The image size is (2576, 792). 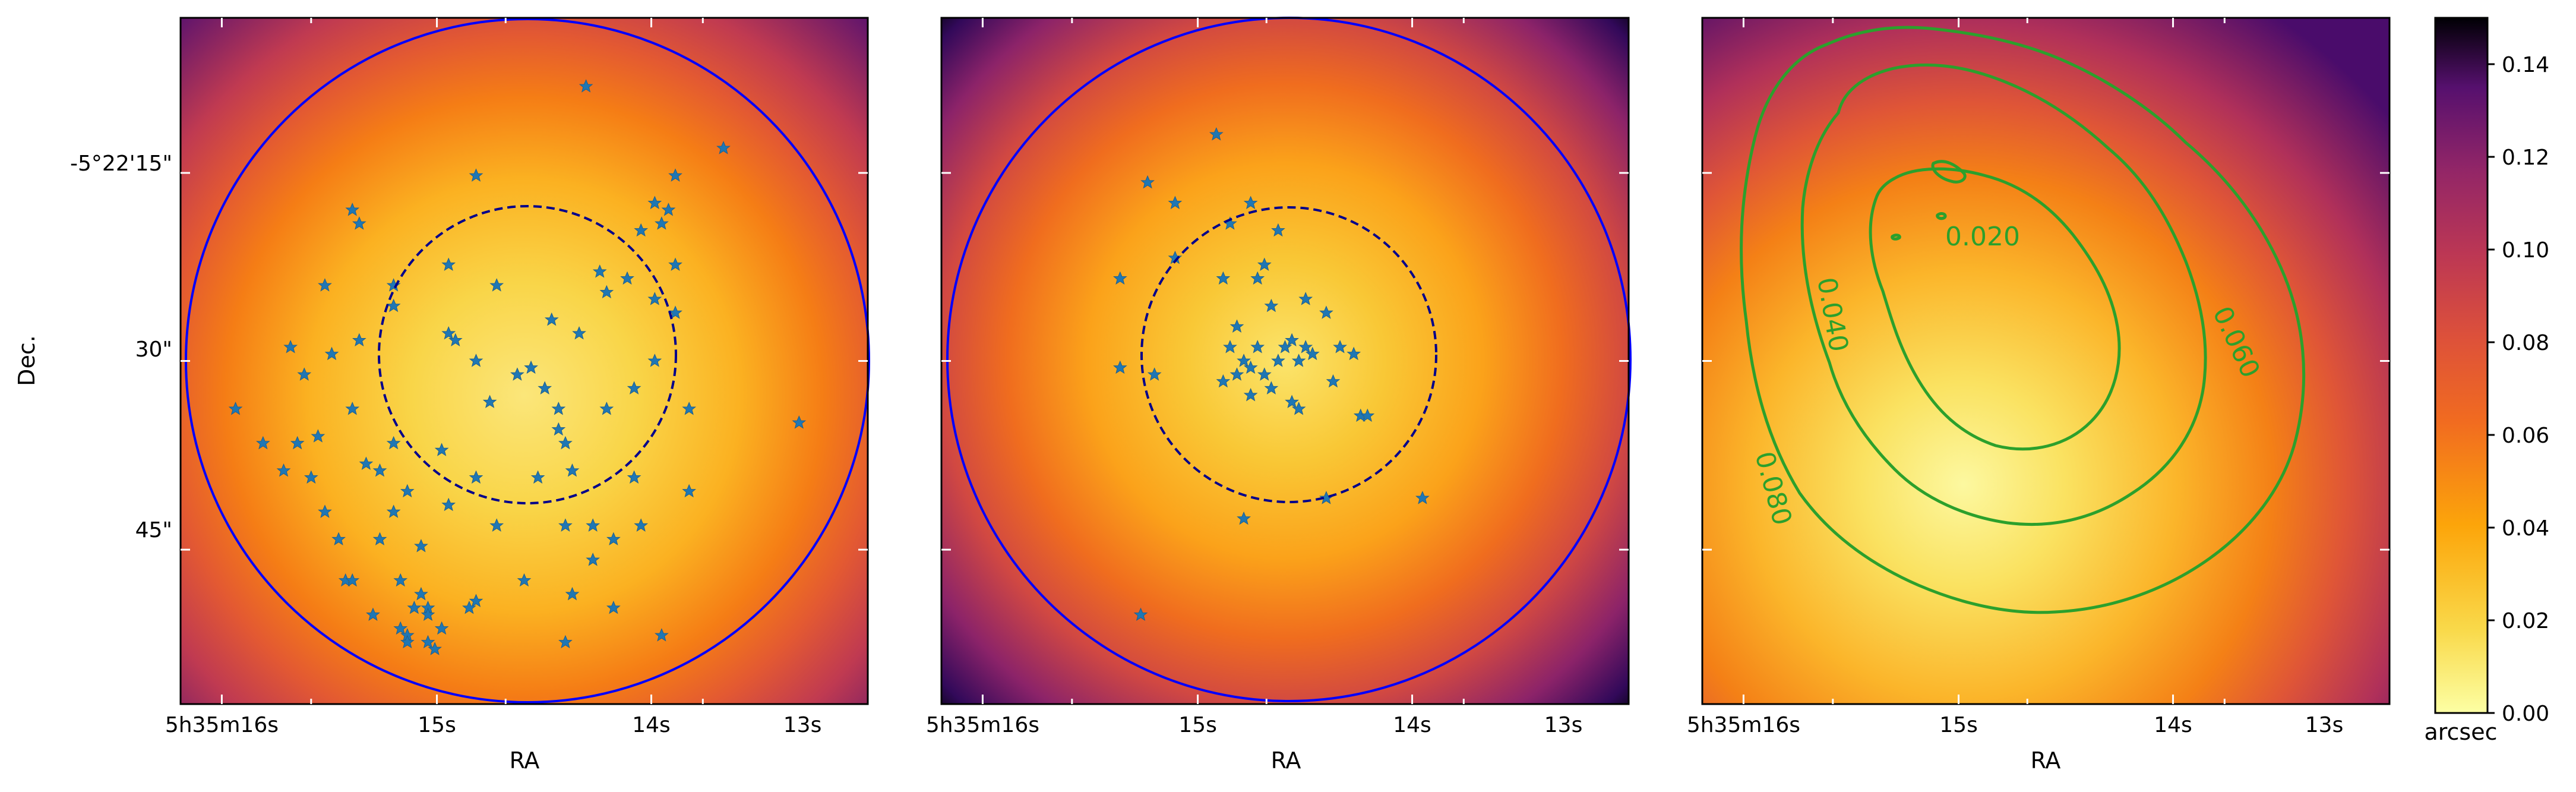 I want to click on colorbar-gradient, so click(x=2461, y=365).